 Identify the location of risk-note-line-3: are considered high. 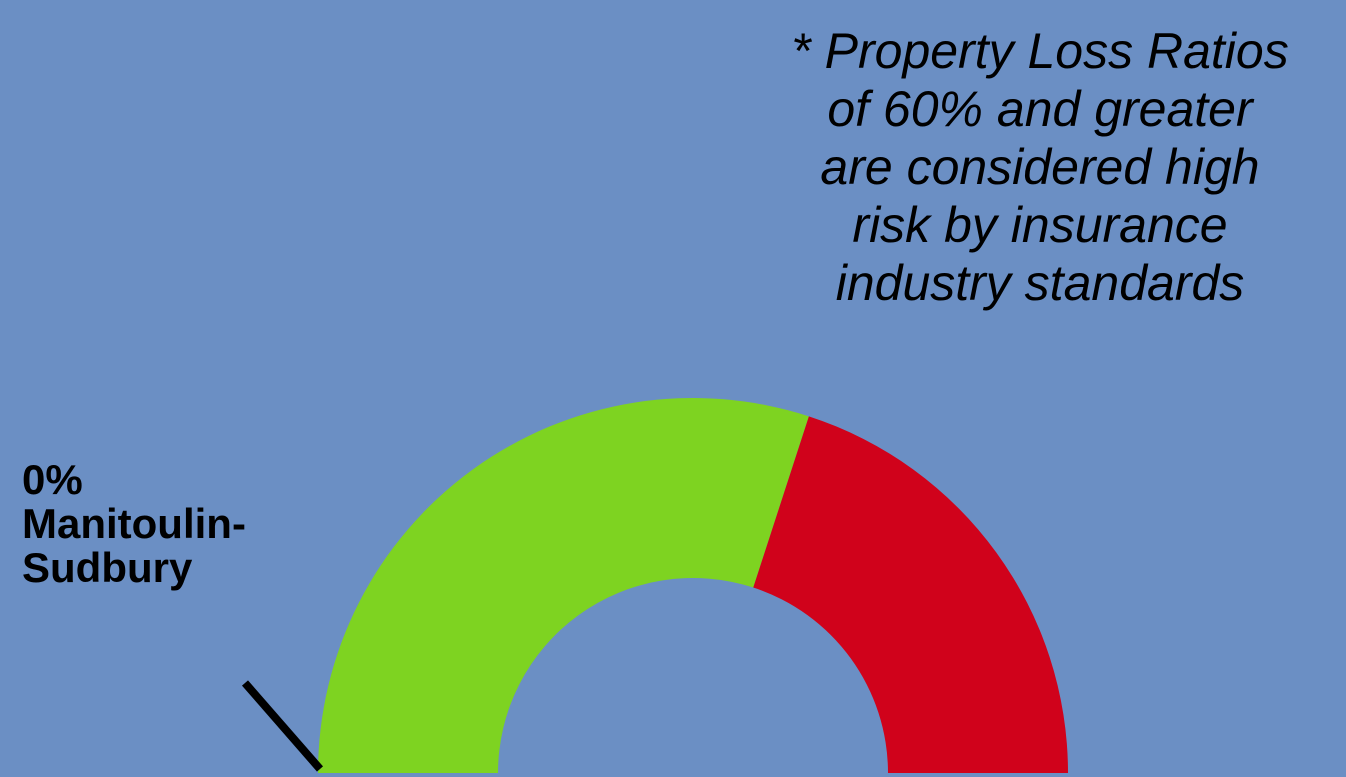
(1040, 167).